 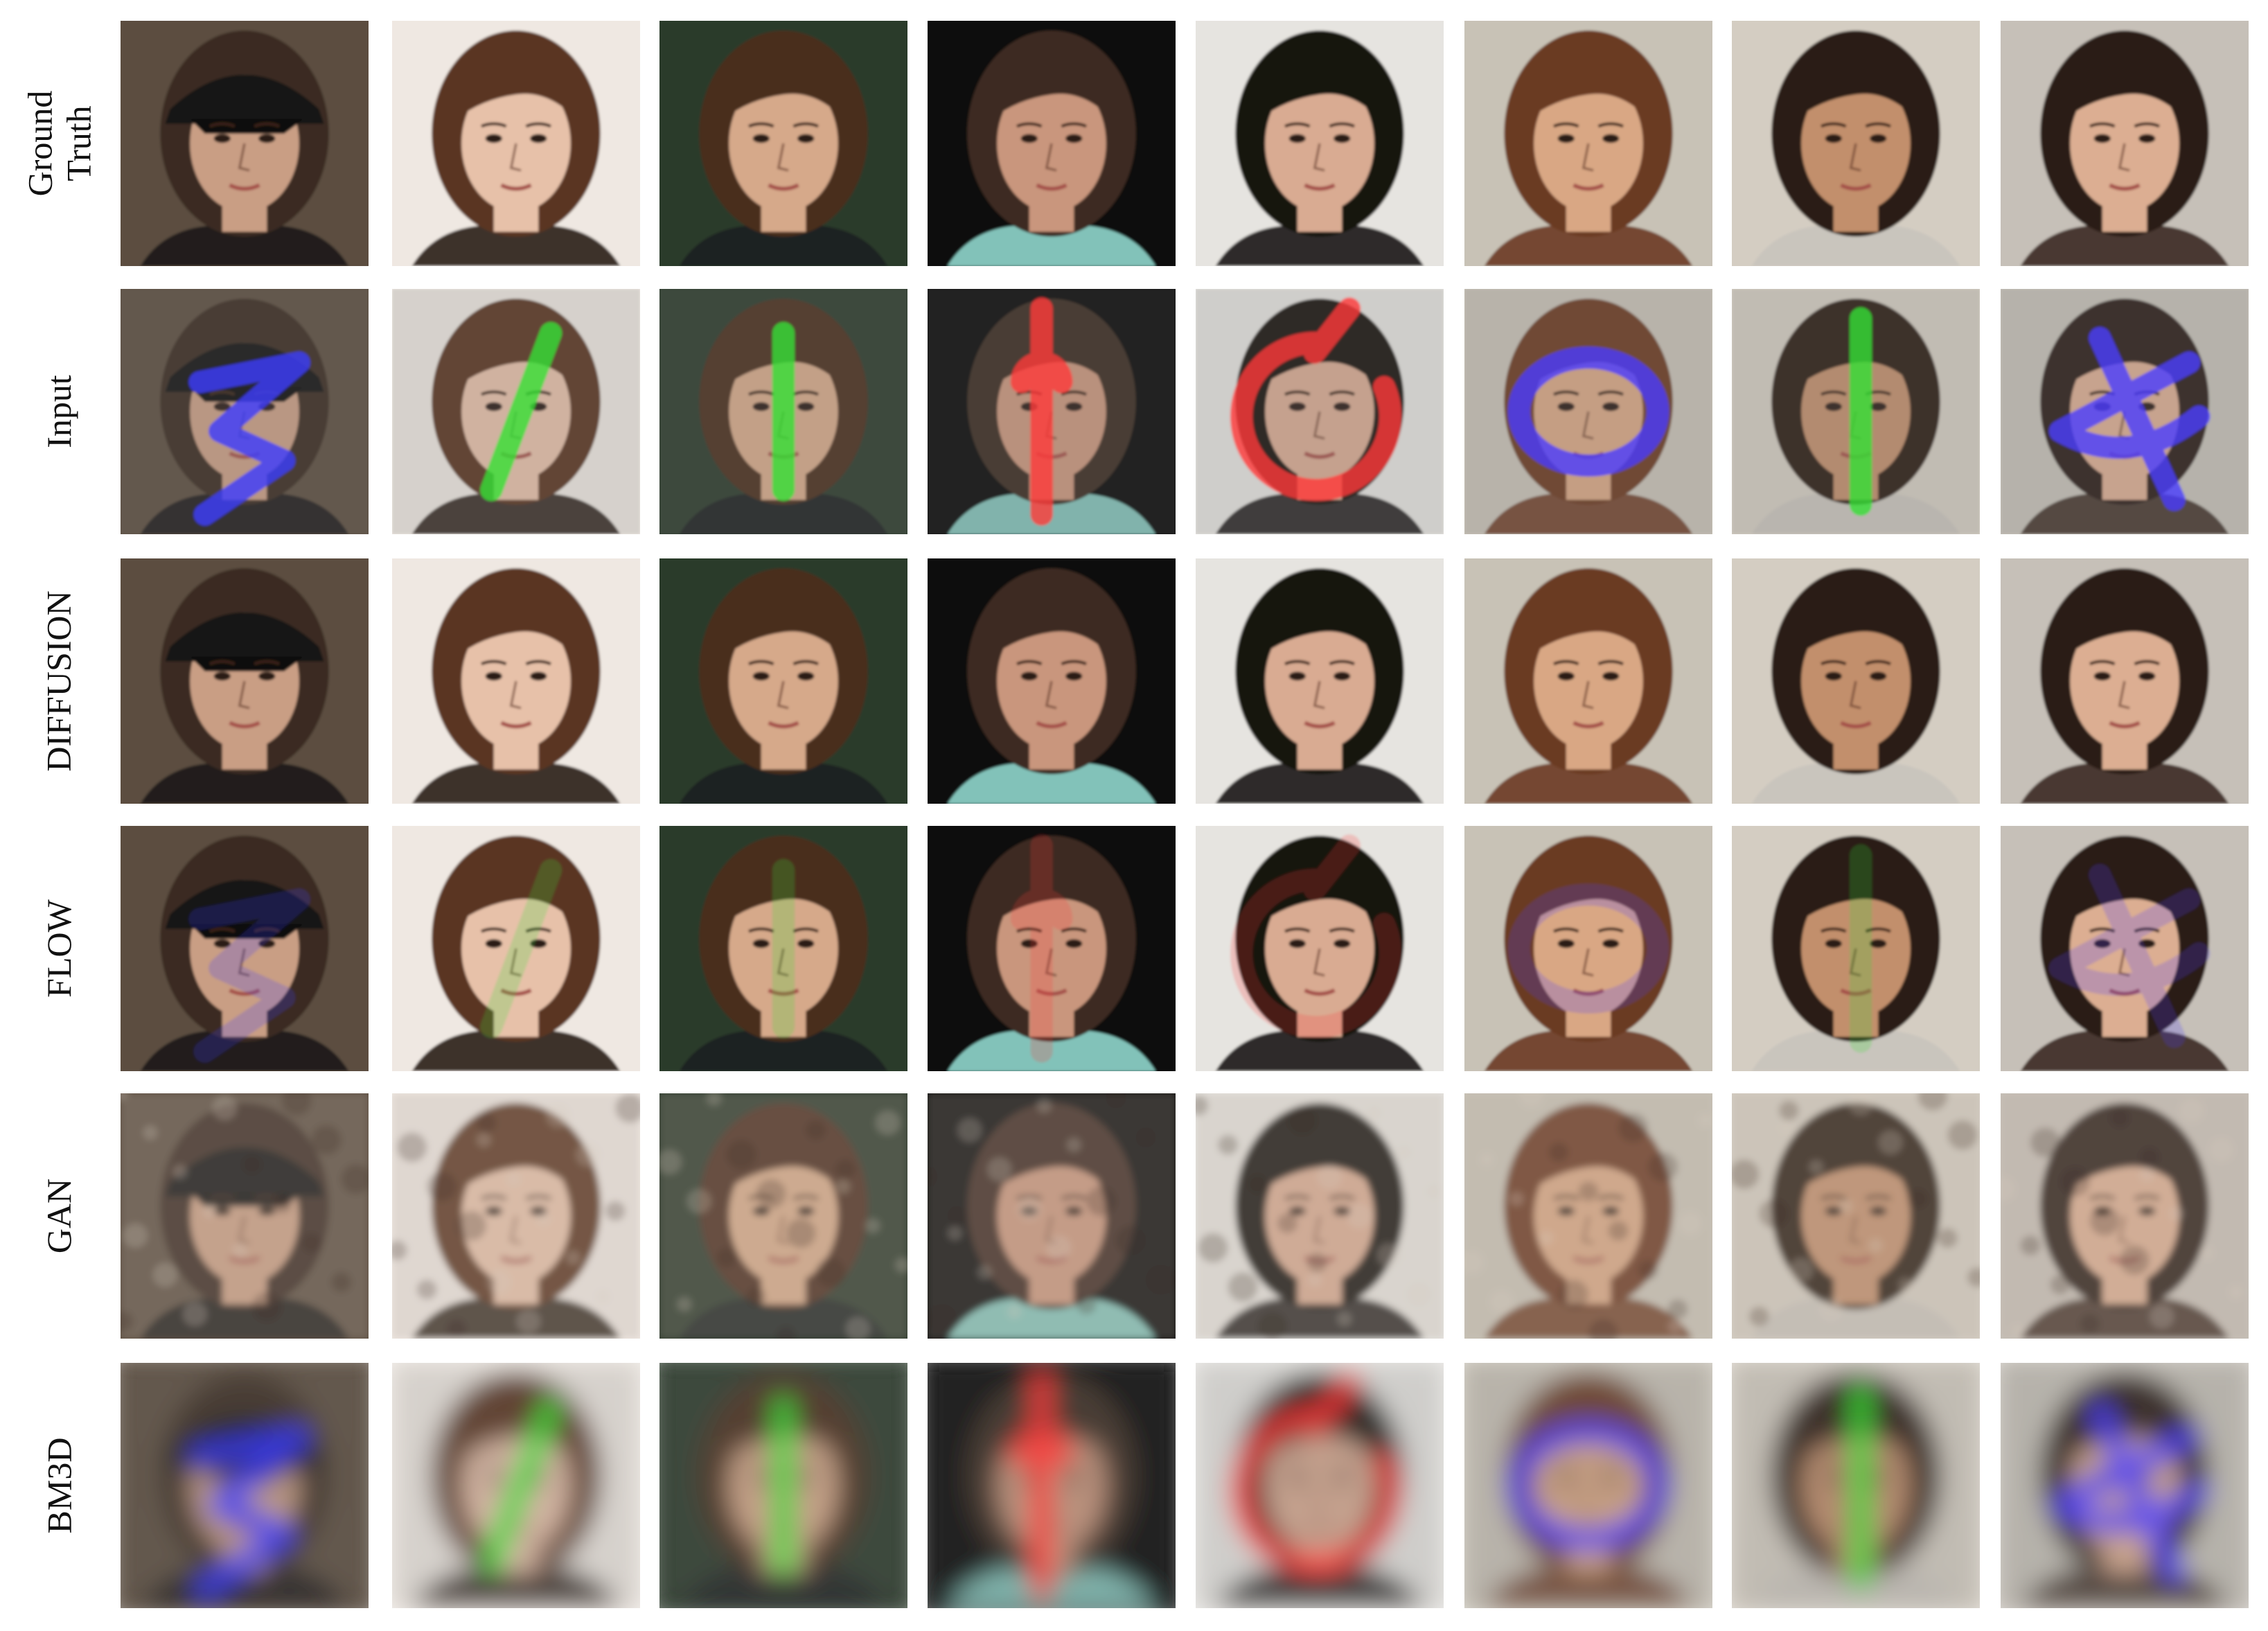 I want to click on row-label-text: GAN, so click(x=58, y=1216).